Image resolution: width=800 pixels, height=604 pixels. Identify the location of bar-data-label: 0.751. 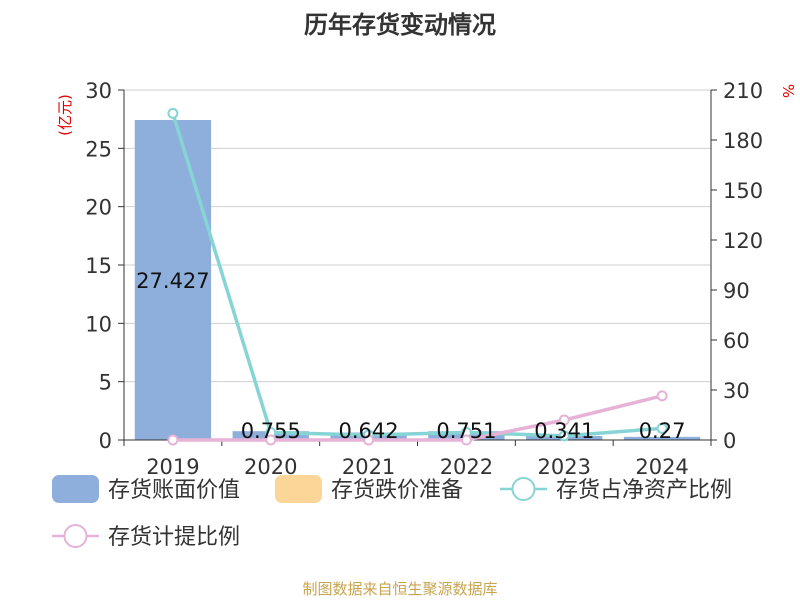
(466, 431).